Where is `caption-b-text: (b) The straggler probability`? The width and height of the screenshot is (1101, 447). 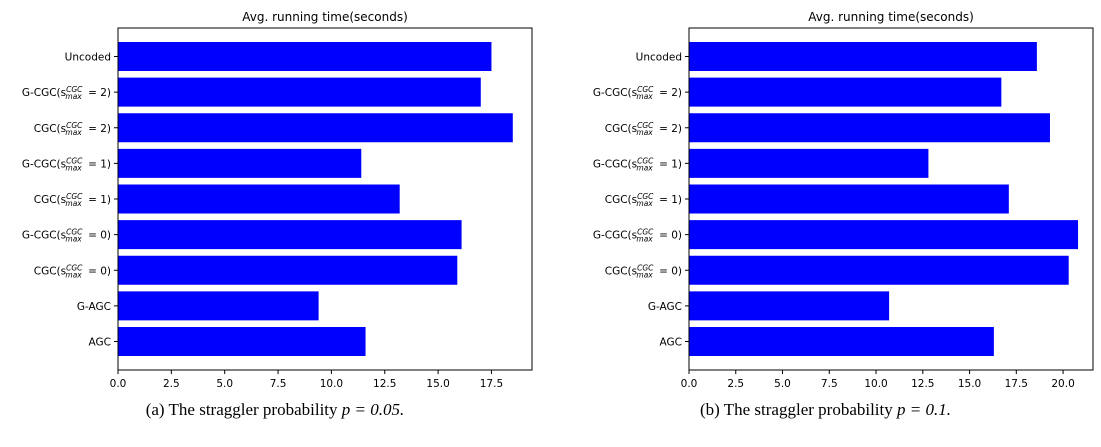 caption-b-text: (b) The straggler probability is located at coordinates (798, 409).